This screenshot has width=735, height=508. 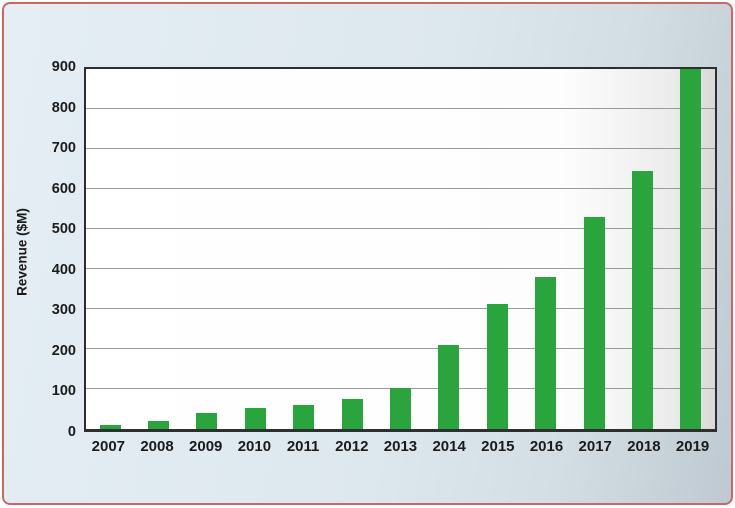 I want to click on x-tick-label-2012: 2012, so click(x=352, y=446).